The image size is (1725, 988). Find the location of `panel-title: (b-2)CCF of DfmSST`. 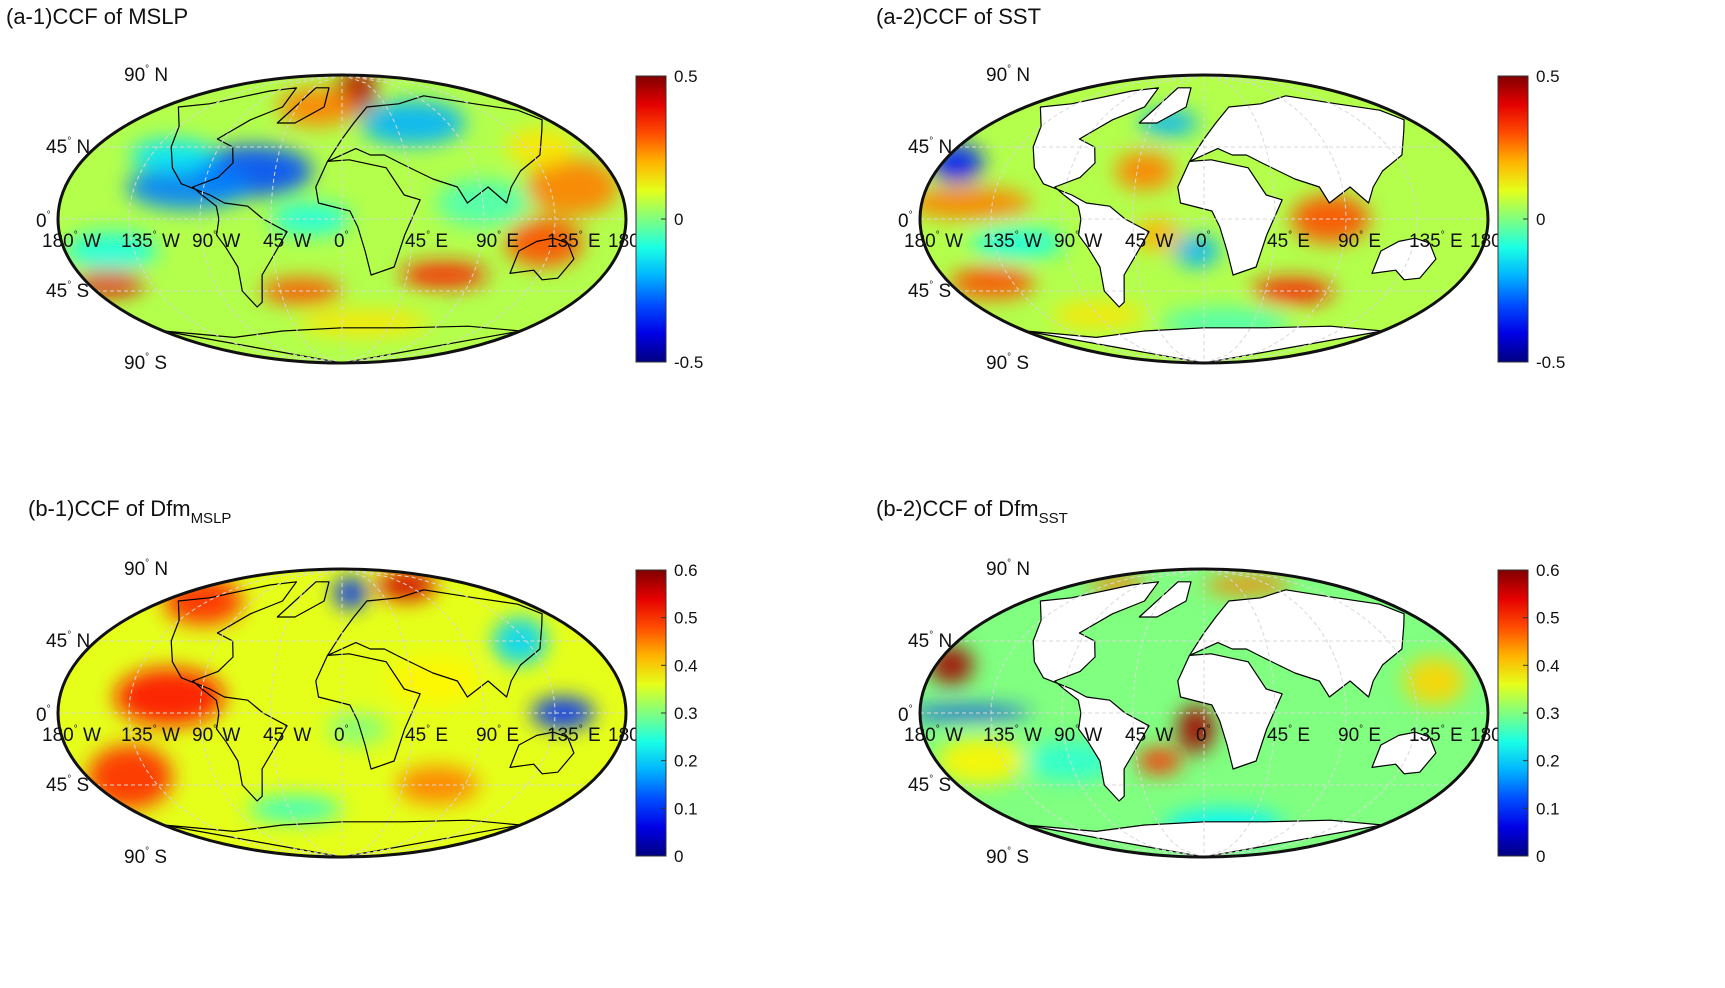

panel-title: (b-2)CCF of DfmSST is located at coordinates (972, 511).